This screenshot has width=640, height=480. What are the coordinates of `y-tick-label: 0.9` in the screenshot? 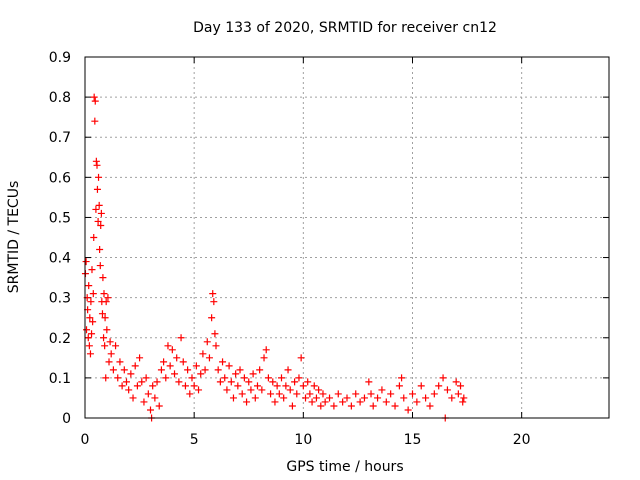 It's located at (60, 58).